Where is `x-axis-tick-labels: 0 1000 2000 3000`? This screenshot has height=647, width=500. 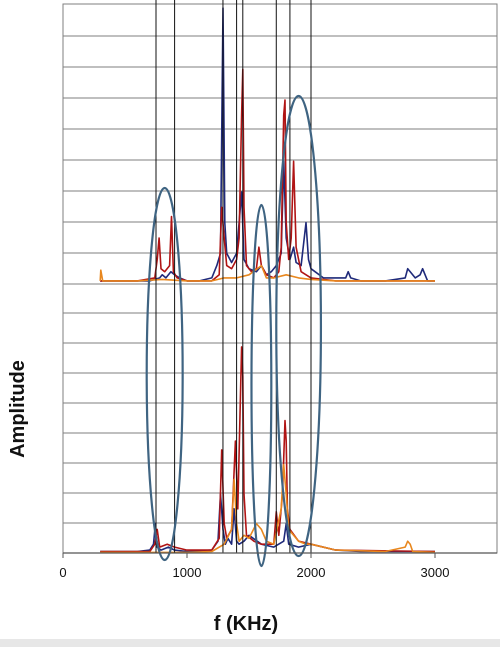 x-axis-tick-labels: 0 1000 2000 3000 is located at coordinates (278, 566).